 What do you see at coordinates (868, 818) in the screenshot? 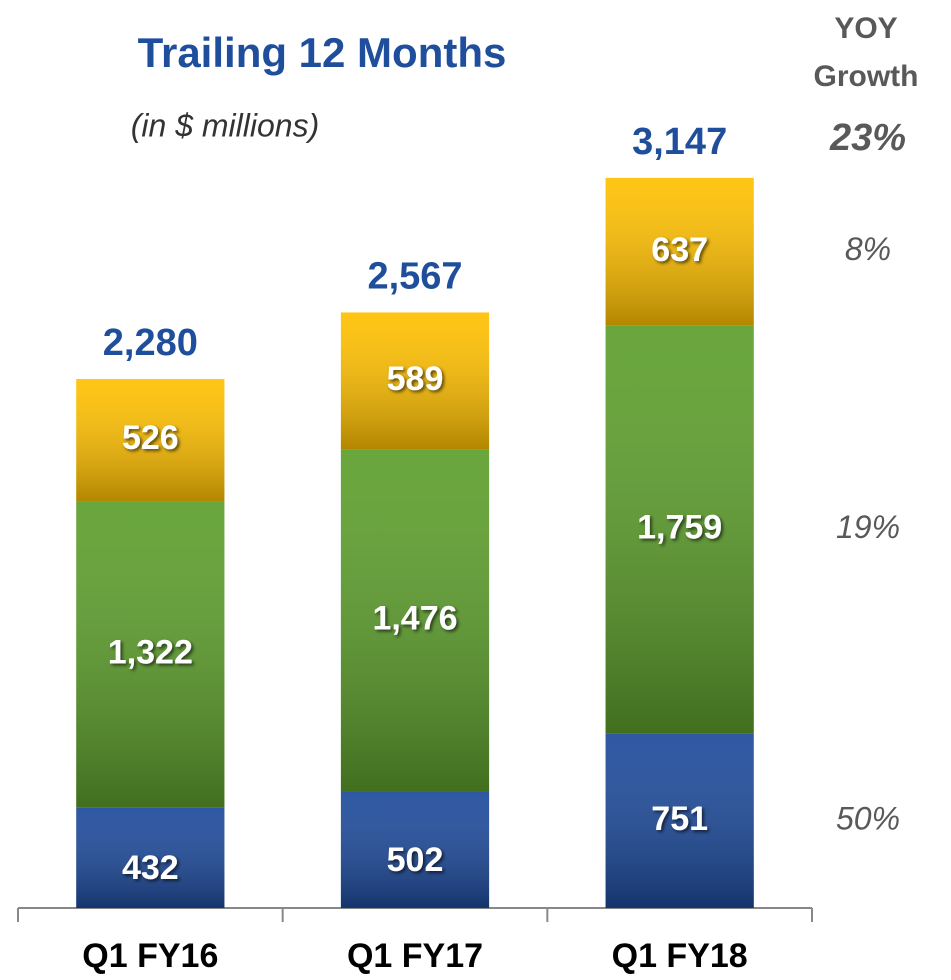
I see `growth-label: 50%` at bounding box center [868, 818].